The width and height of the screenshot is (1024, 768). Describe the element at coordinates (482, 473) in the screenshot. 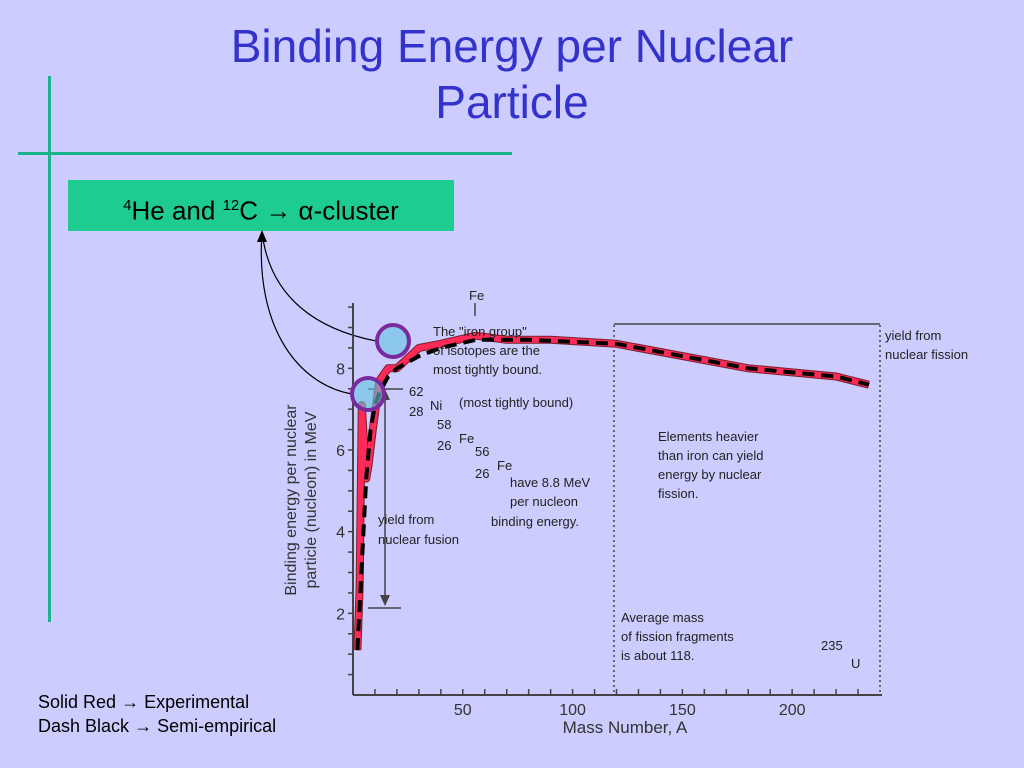

I see `fe56-atomic-number: 26` at that location.